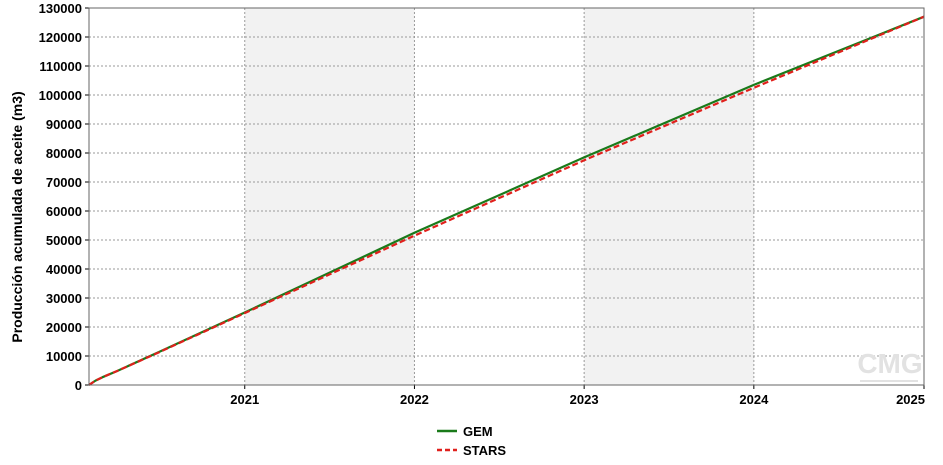 This screenshot has height=465, width=943. Describe the element at coordinates (414, 399) in the screenshot. I see `x-tick-label: 2022` at that location.